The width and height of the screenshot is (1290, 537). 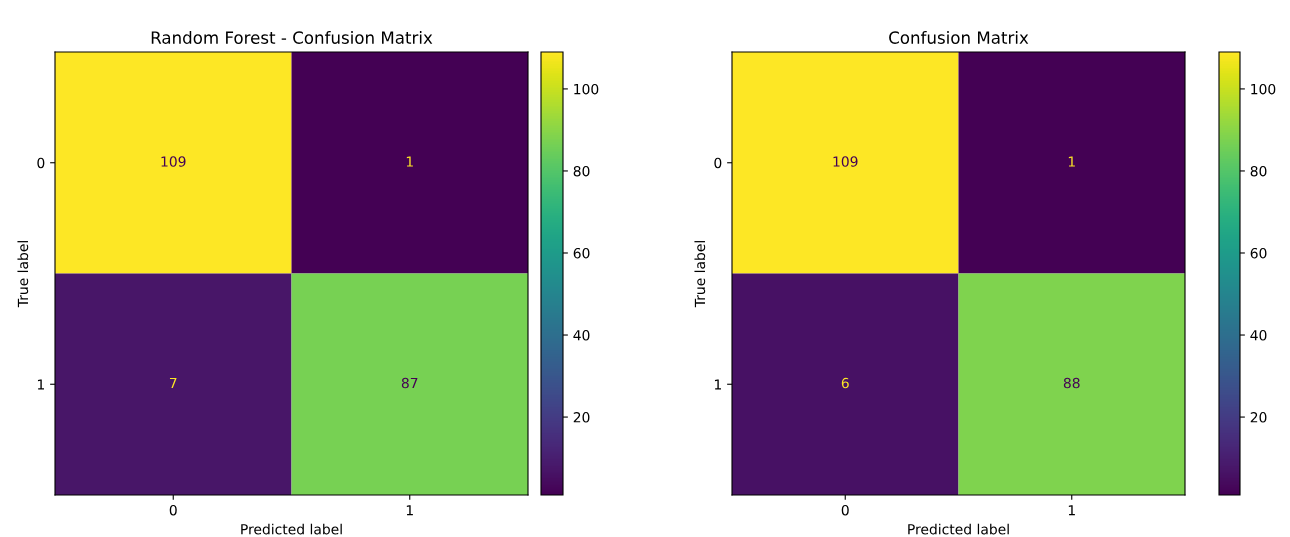 What do you see at coordinates (173, 383) in the screenshot?
I see `data-label: 7` at bounding box center [173, 383].